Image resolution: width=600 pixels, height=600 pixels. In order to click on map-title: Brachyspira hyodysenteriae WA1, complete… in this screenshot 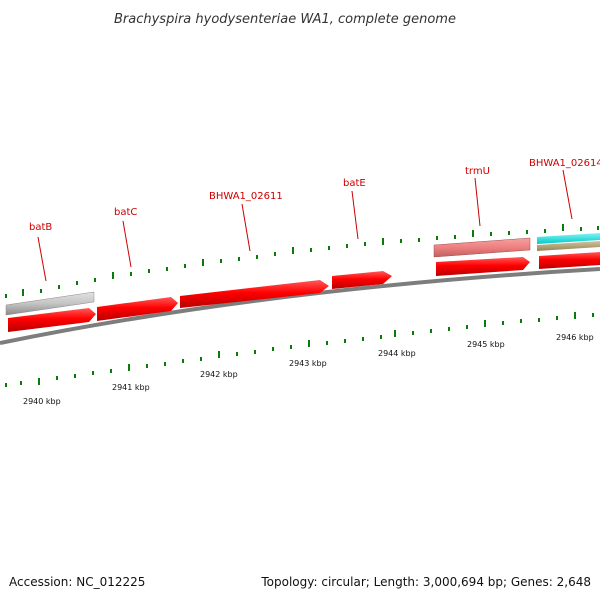, I will do `click(285, 19)`.